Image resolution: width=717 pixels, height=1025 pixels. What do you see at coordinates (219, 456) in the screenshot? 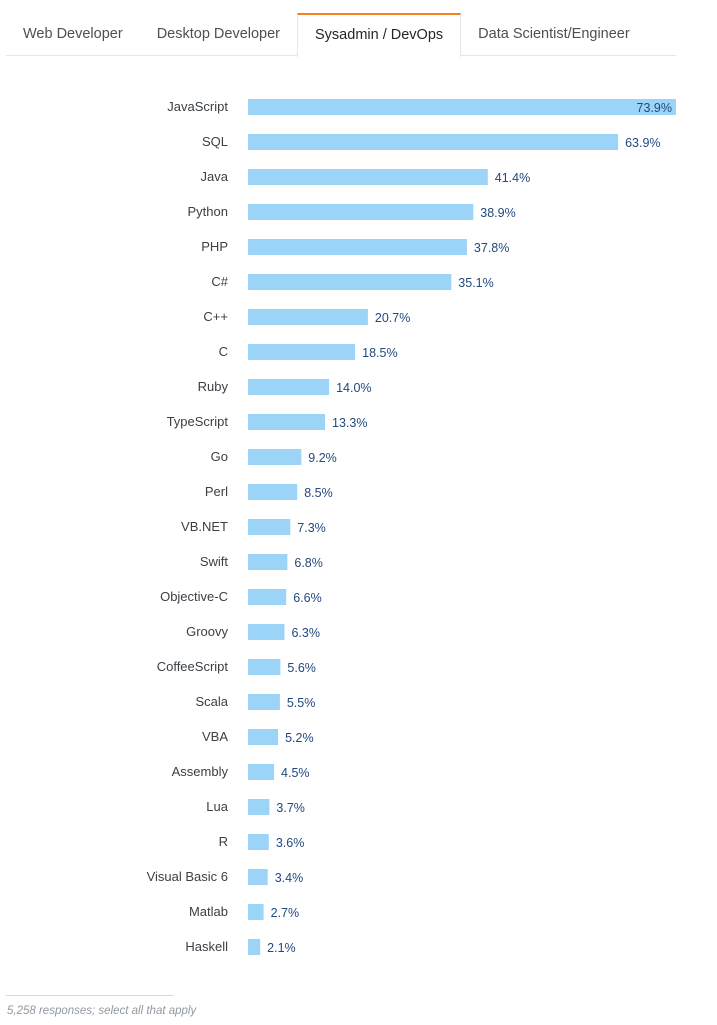
I see `bar-label: Go` at bounding box center [219, 456].